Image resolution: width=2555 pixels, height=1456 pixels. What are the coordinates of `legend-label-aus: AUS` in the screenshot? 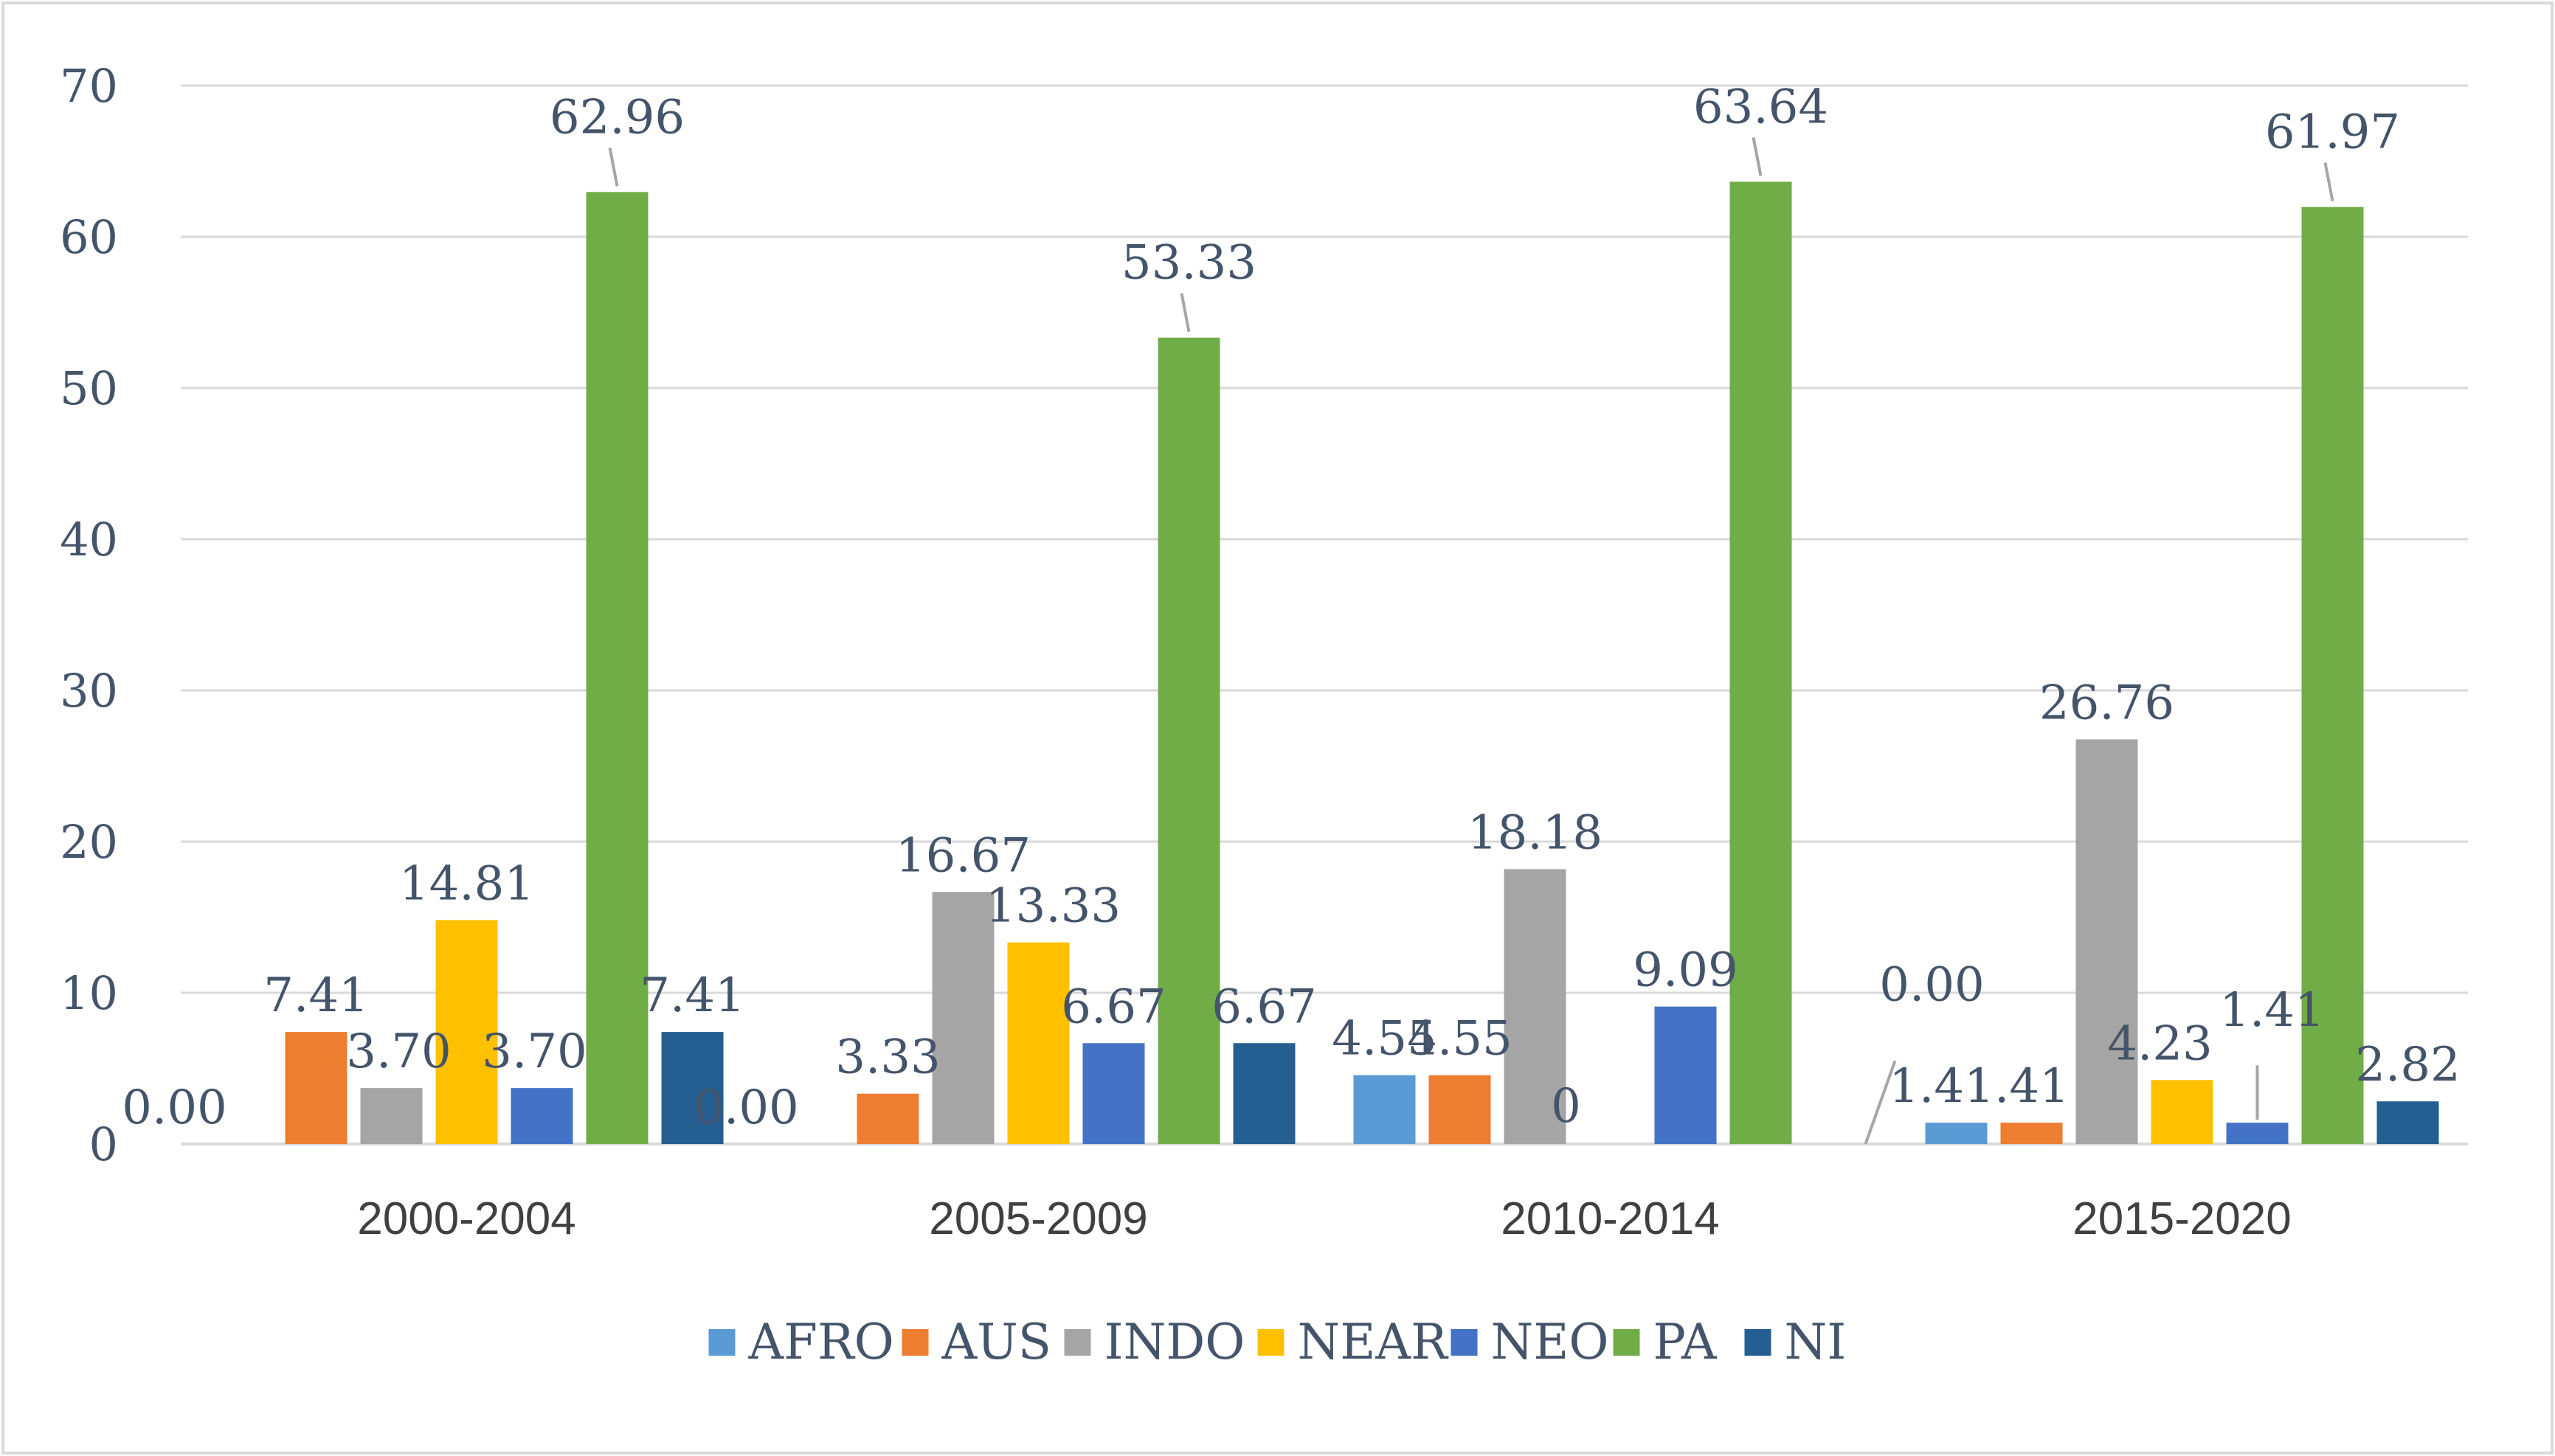 It's located at (996, 1342).